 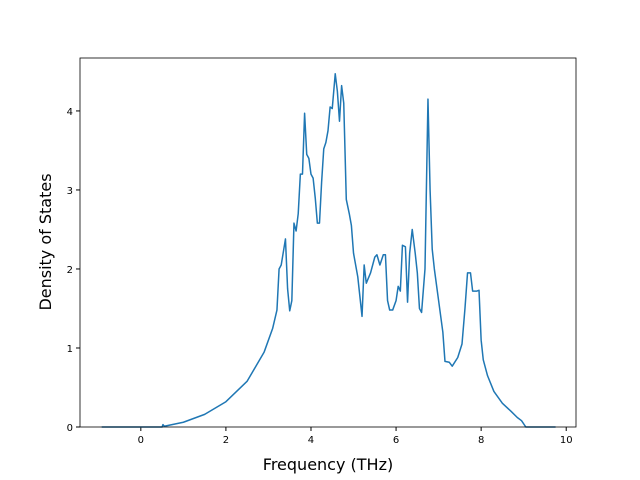 What do you see at coordinates (70, 428) in the screenshot?
I see `y-tick-label: 0` at bounding box center [70, 428].